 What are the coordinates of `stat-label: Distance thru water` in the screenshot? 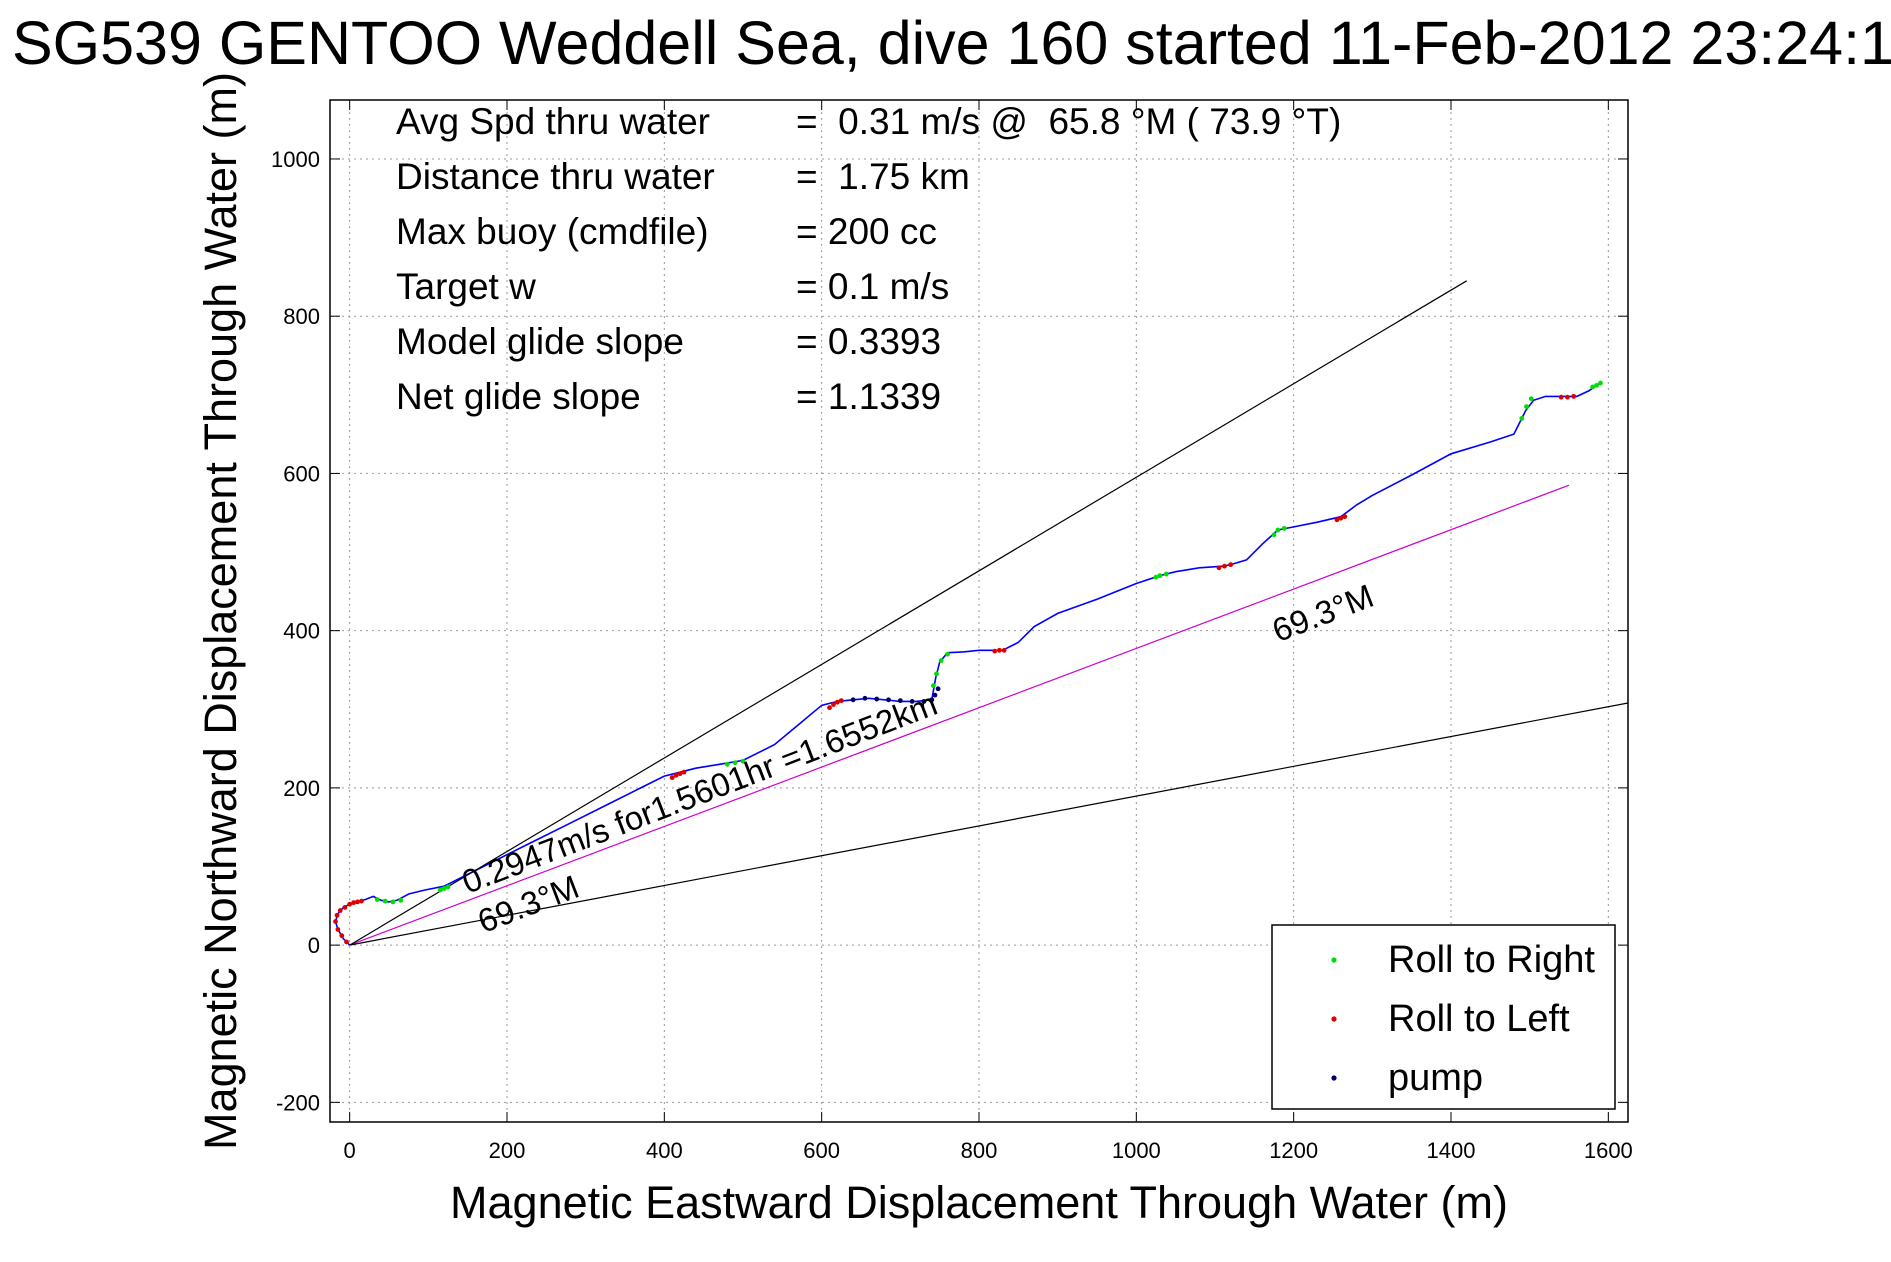 It's located at (555, 176).